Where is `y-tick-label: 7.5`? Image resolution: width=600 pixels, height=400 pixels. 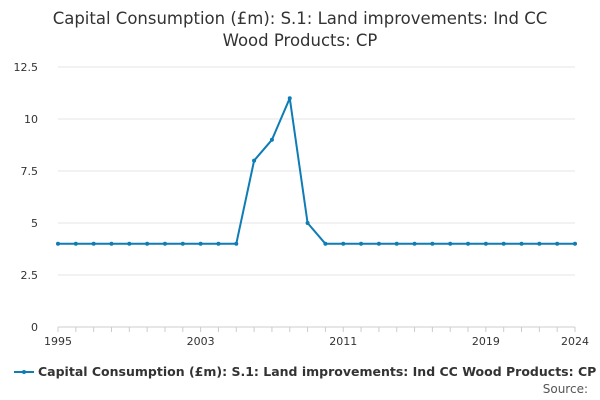 y-tick-label: 7.5 is located at coordinates (30, 171).